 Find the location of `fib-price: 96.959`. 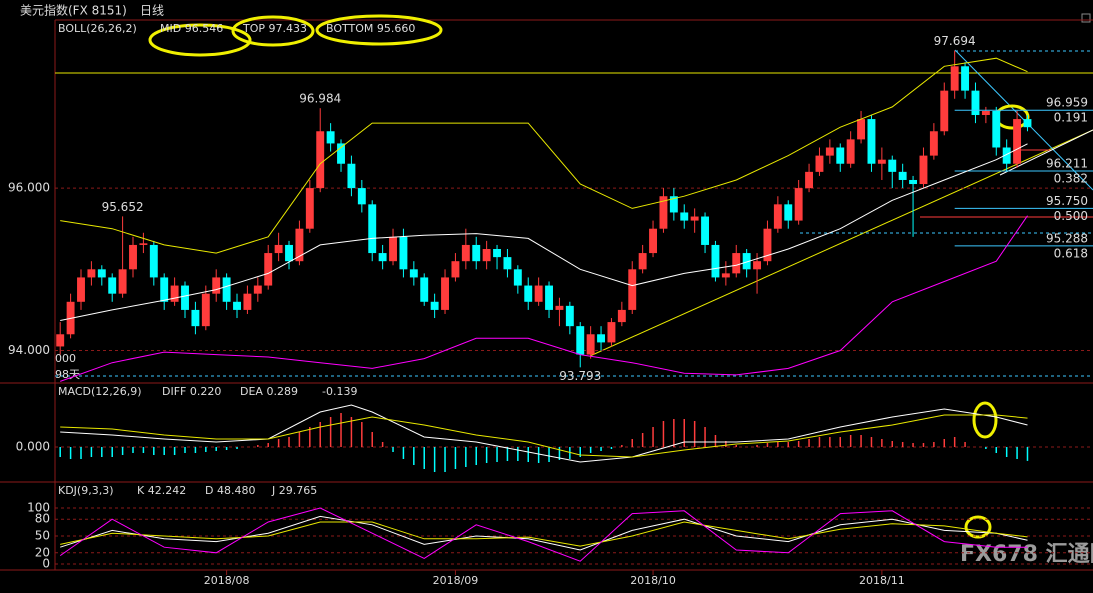

fib-price: 96.959 is located at coordinates (1067, 103).